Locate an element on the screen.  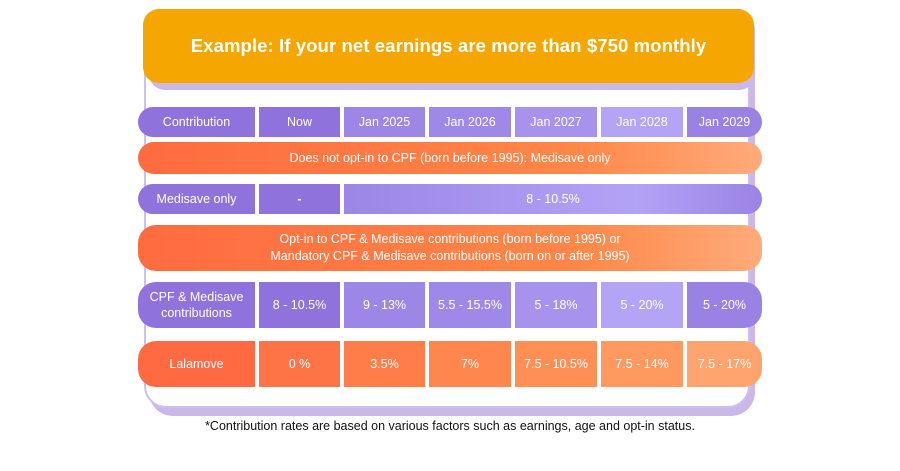
lalamove-value: 7% is located at coordinates (470, 364).